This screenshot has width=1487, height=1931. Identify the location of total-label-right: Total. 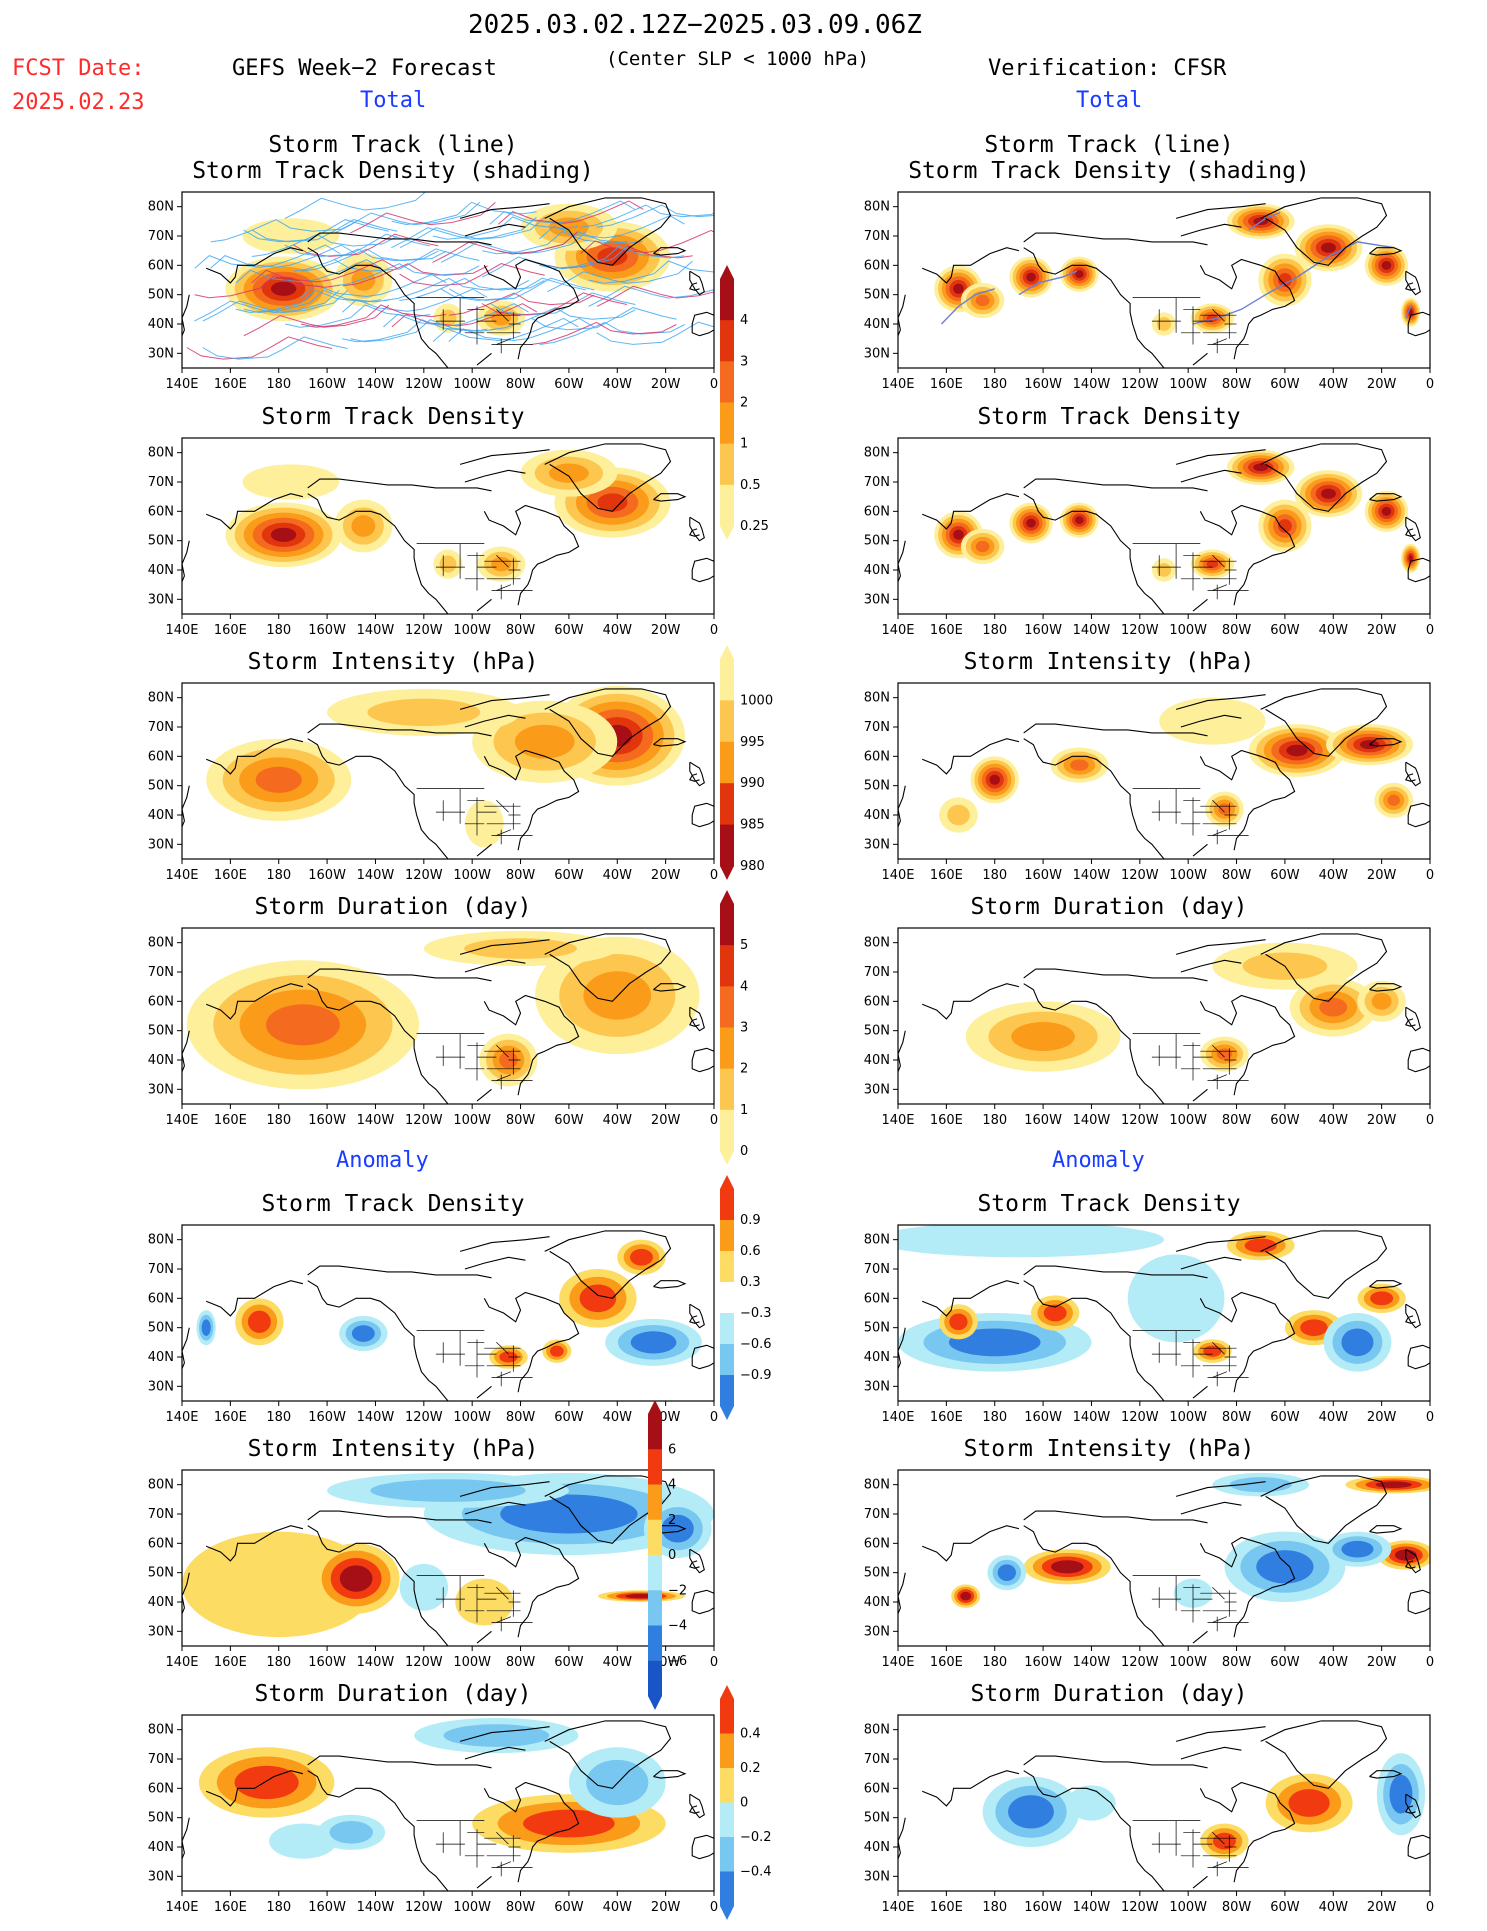
(1109, 100).